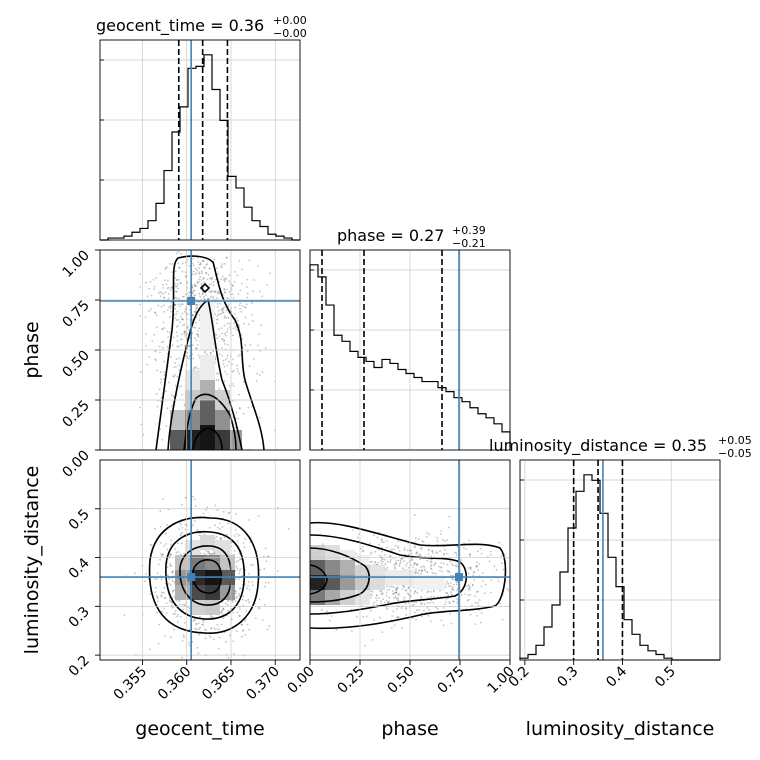 Image resolution: width=760 pixels, height=760 pixels. Describe the element at coordinates (32, 349) in the screenshot. I see `axis-label-phase-y: phase` at that location.